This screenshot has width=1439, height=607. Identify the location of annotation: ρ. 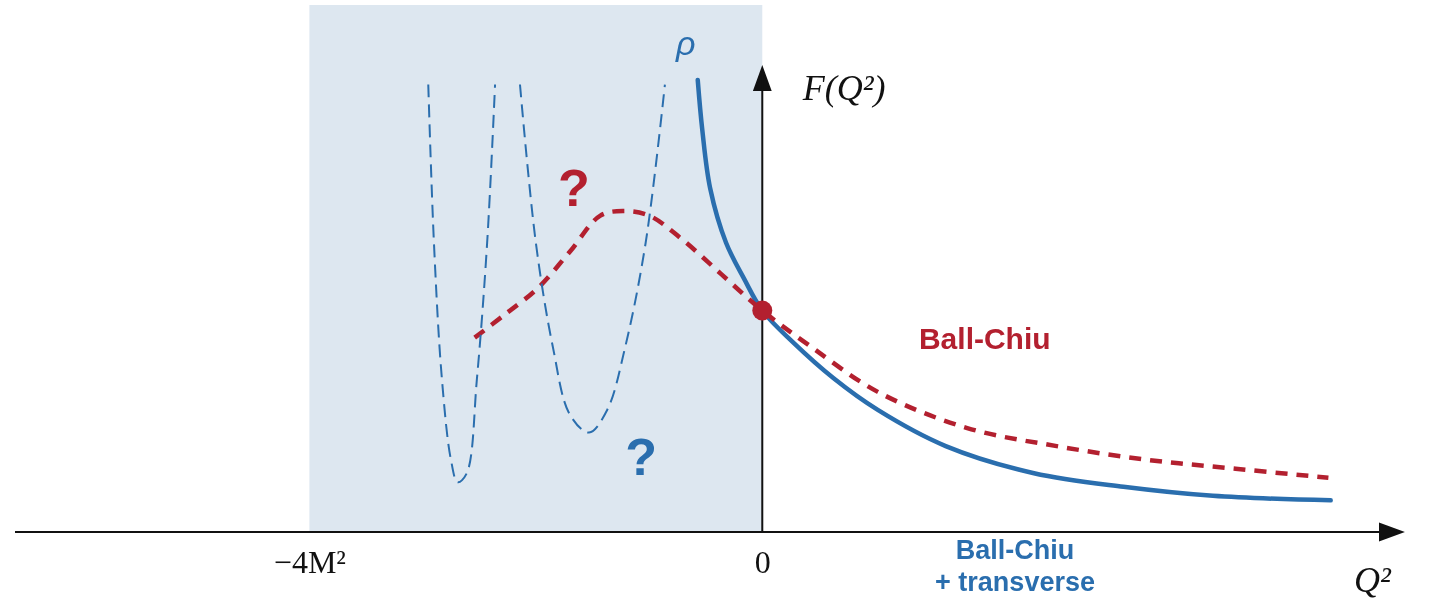
(685, 43).